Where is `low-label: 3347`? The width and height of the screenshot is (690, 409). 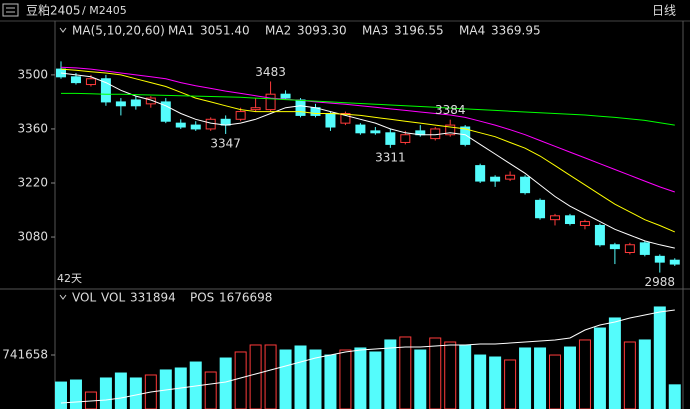
low-label: 3347 is located at coordinates (225, 143).